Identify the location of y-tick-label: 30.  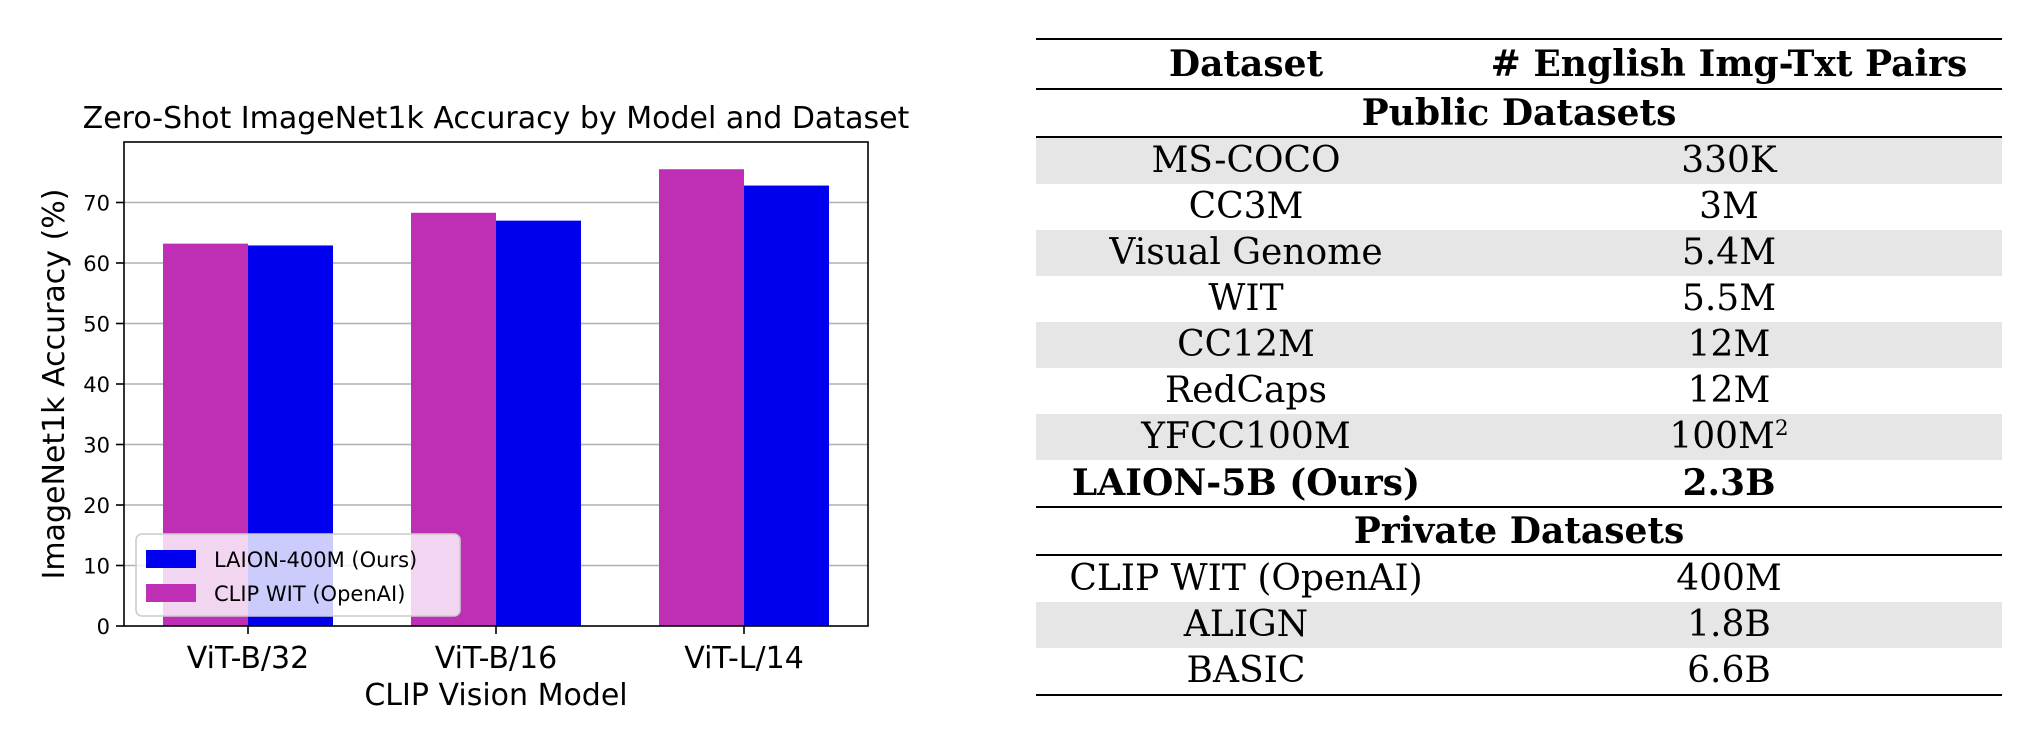
(96, 446).